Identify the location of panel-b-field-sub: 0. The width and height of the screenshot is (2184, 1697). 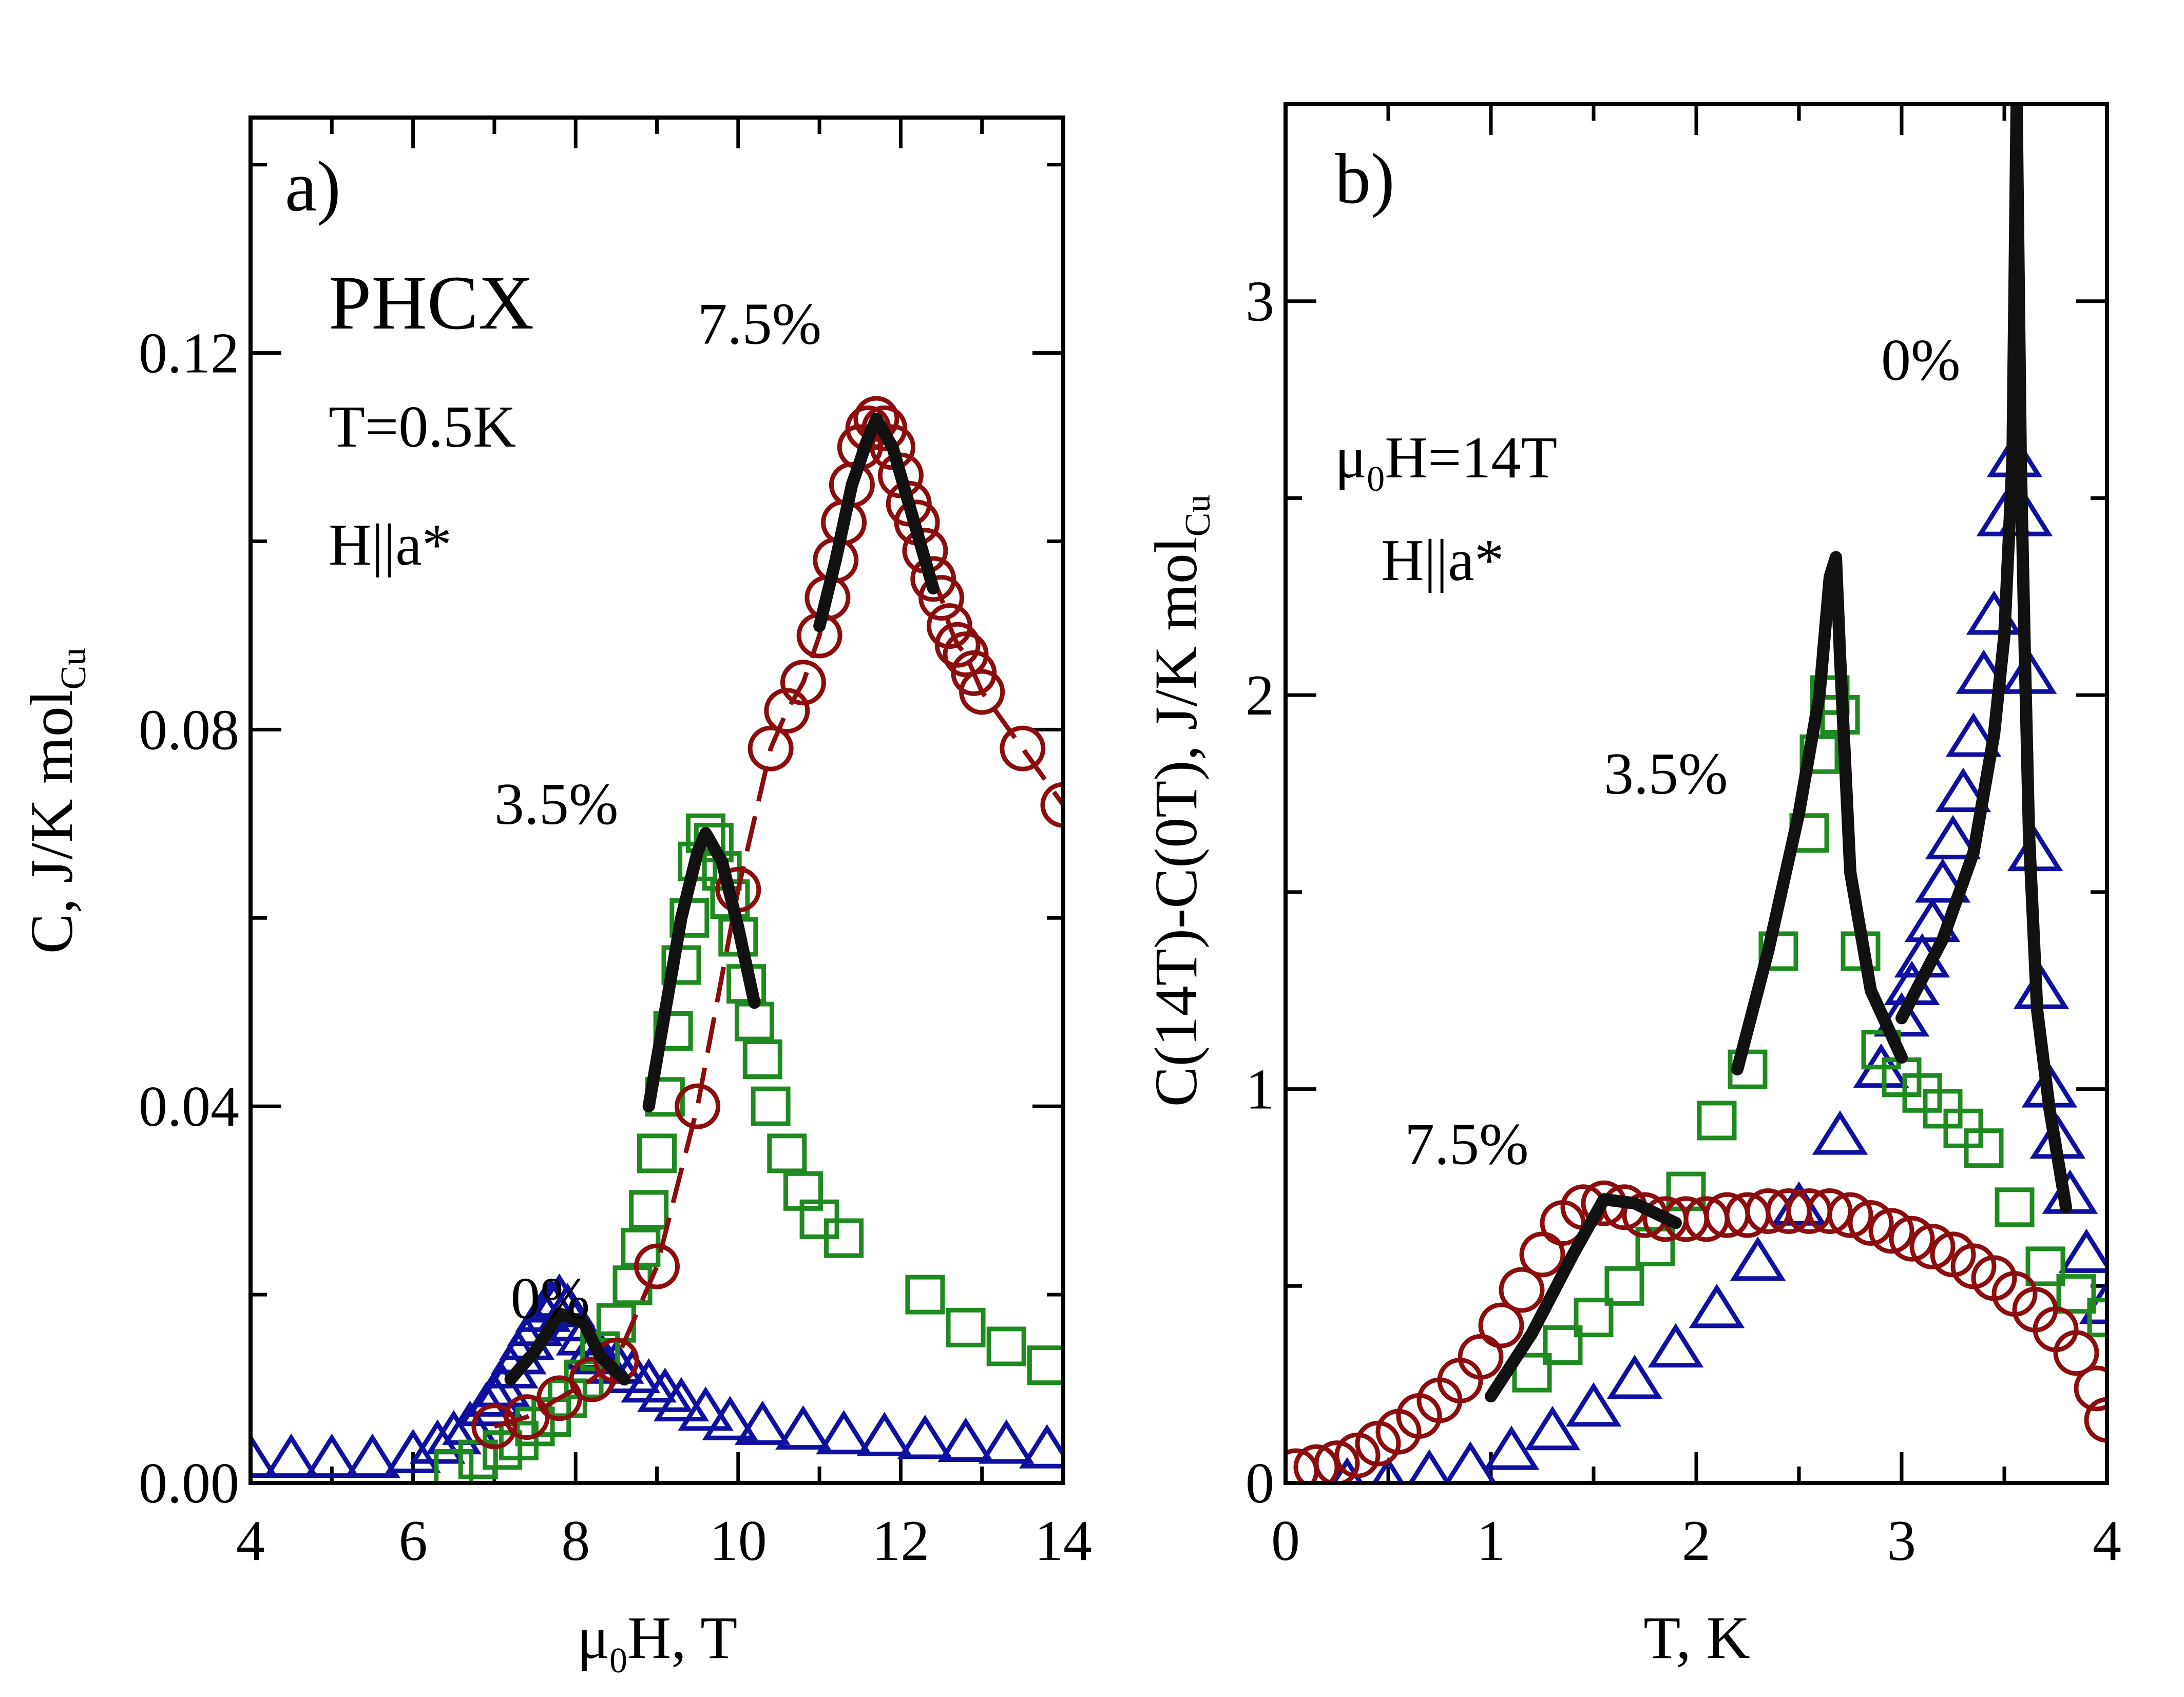
(1376, 479).